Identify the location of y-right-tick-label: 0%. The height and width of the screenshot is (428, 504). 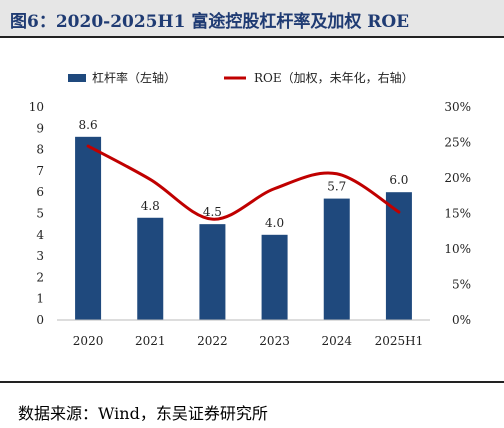
(461, 320).